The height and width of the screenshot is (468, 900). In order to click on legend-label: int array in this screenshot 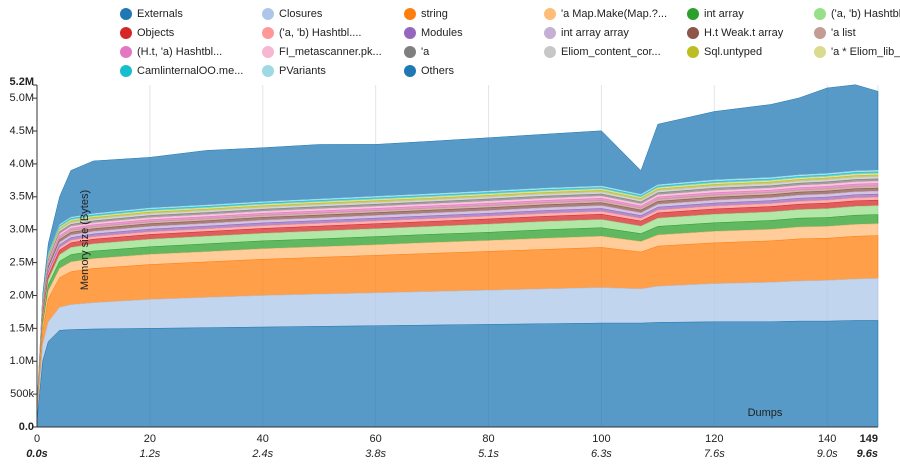, I will do `click(724, 14)`.